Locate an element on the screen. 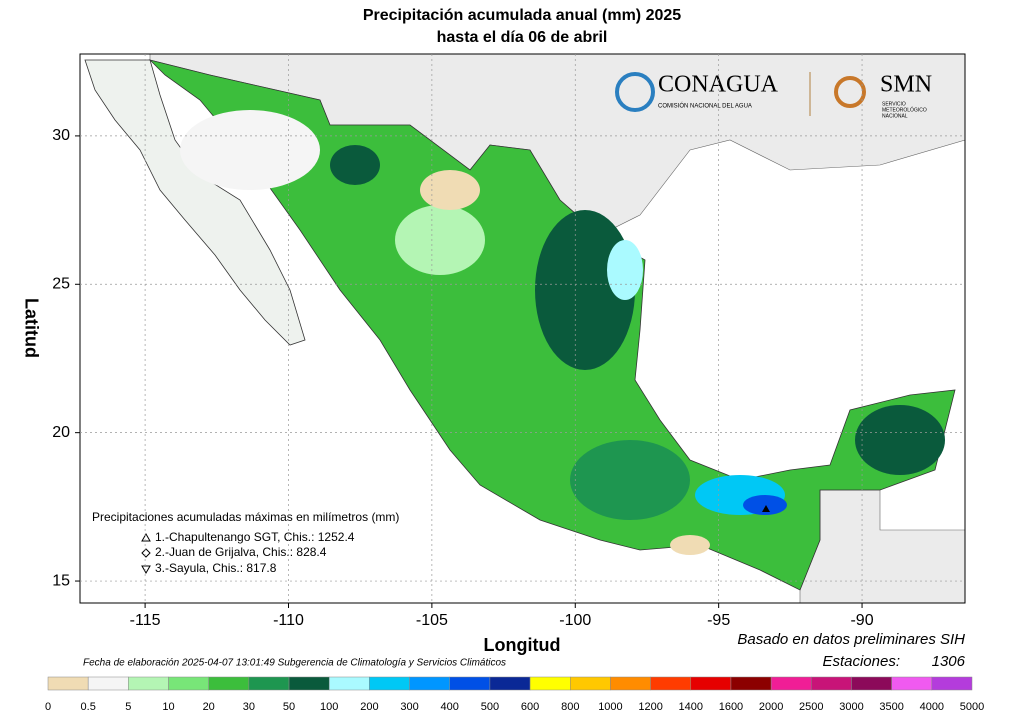 The width and height of the screenshot is (1024, 720). y-tick-label: 20 is located at coordinates (61, 432).